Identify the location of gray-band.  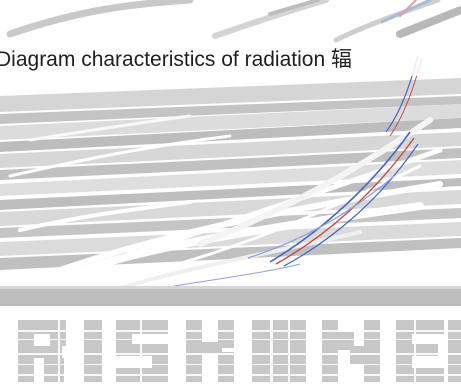
(230, 296).